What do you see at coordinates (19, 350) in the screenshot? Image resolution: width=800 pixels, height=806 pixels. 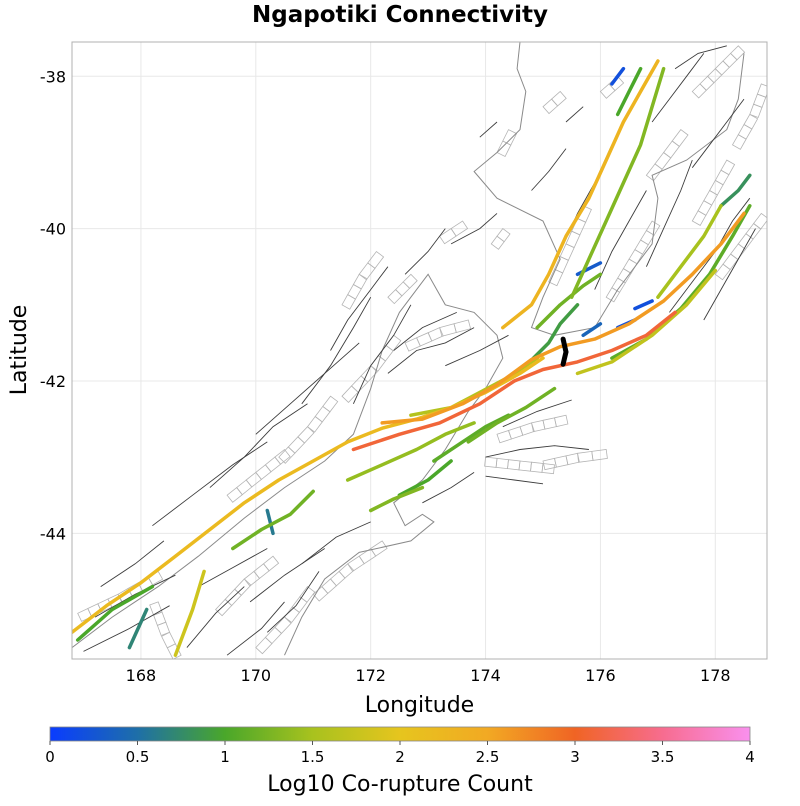 I see `y-axis-title: Latitude` at bounding box center [19, 350].